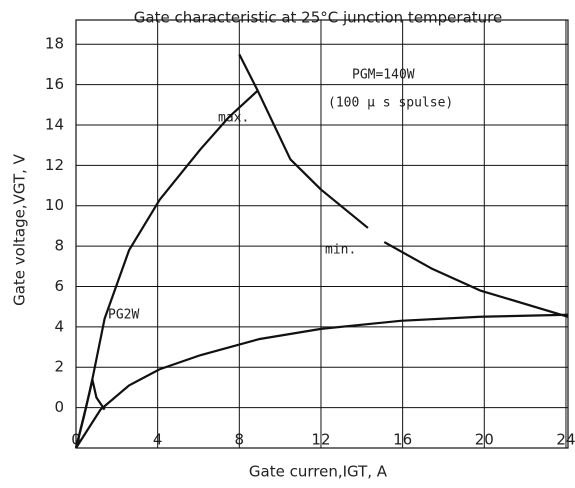  What do you see at coordinates (54, 205) in the screenshot?
I see `y-tick-label: 10` at bounding box center [54, 205].